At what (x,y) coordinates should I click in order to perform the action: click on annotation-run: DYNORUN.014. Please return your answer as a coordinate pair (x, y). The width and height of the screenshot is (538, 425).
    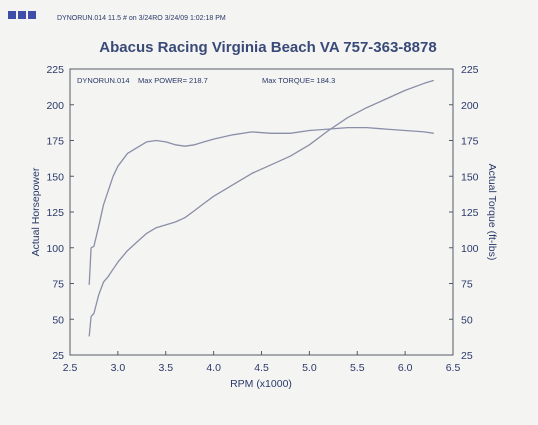
    Looking at the image, I should click on (103, 80).